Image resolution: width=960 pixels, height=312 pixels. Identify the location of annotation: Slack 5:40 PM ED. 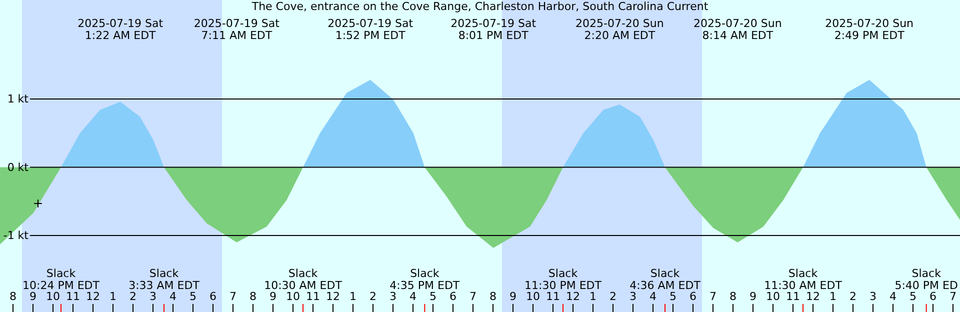
(926, 279).